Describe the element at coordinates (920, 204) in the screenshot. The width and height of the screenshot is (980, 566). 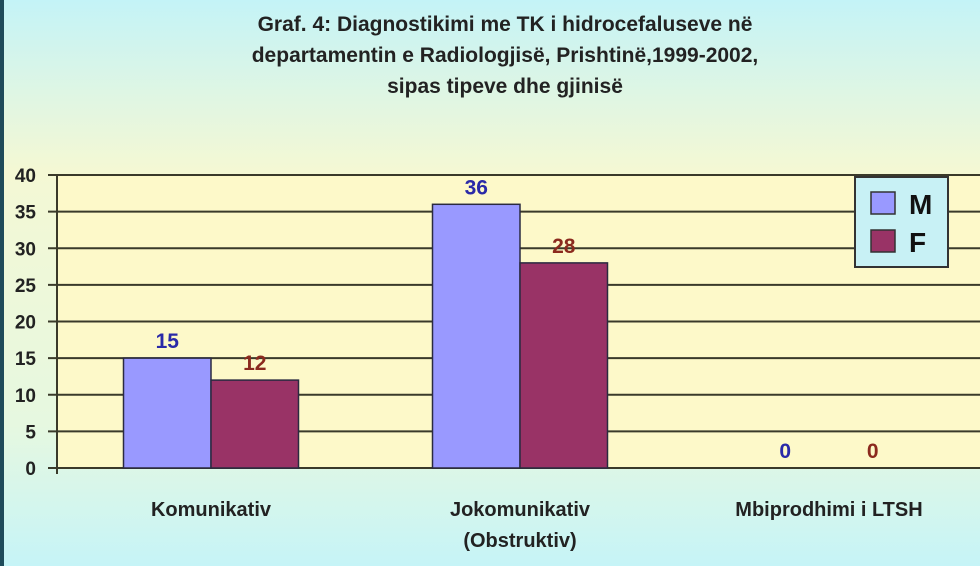
I see `legend-label-m: M` at that location.